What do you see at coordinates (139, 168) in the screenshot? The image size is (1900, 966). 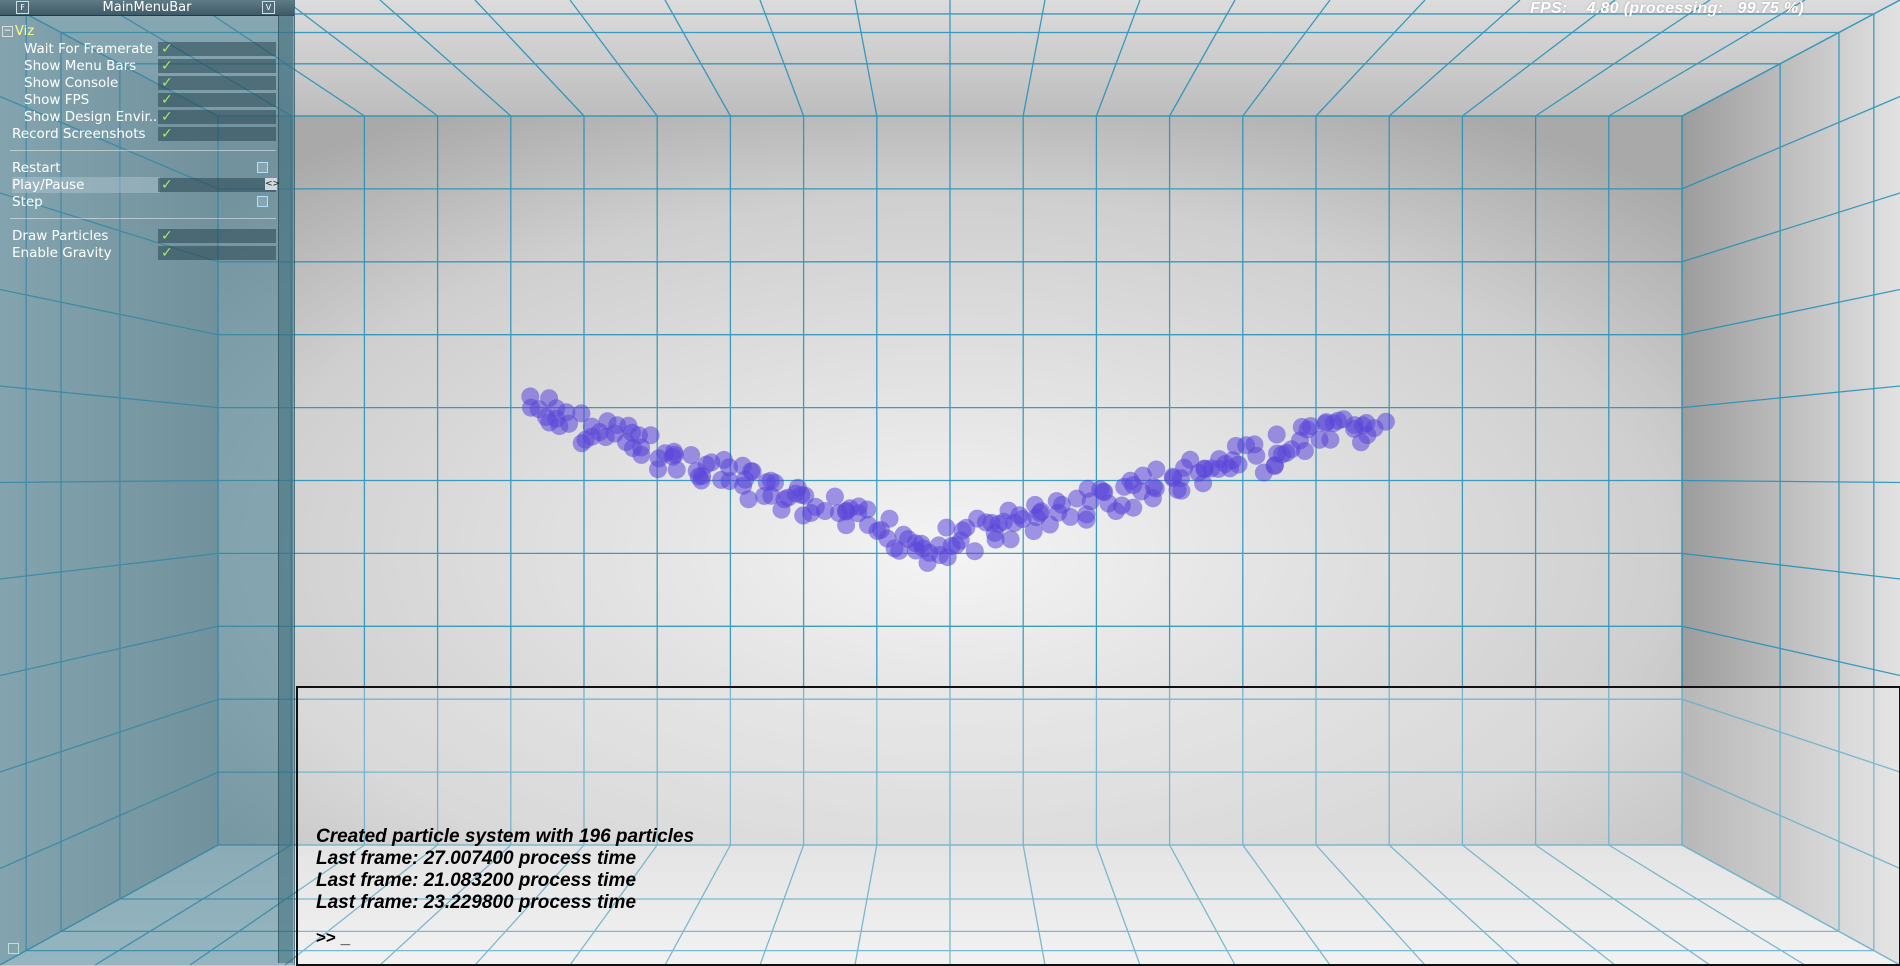 I see `menu-item-restart: Restart` at bounding box center [139, 168].